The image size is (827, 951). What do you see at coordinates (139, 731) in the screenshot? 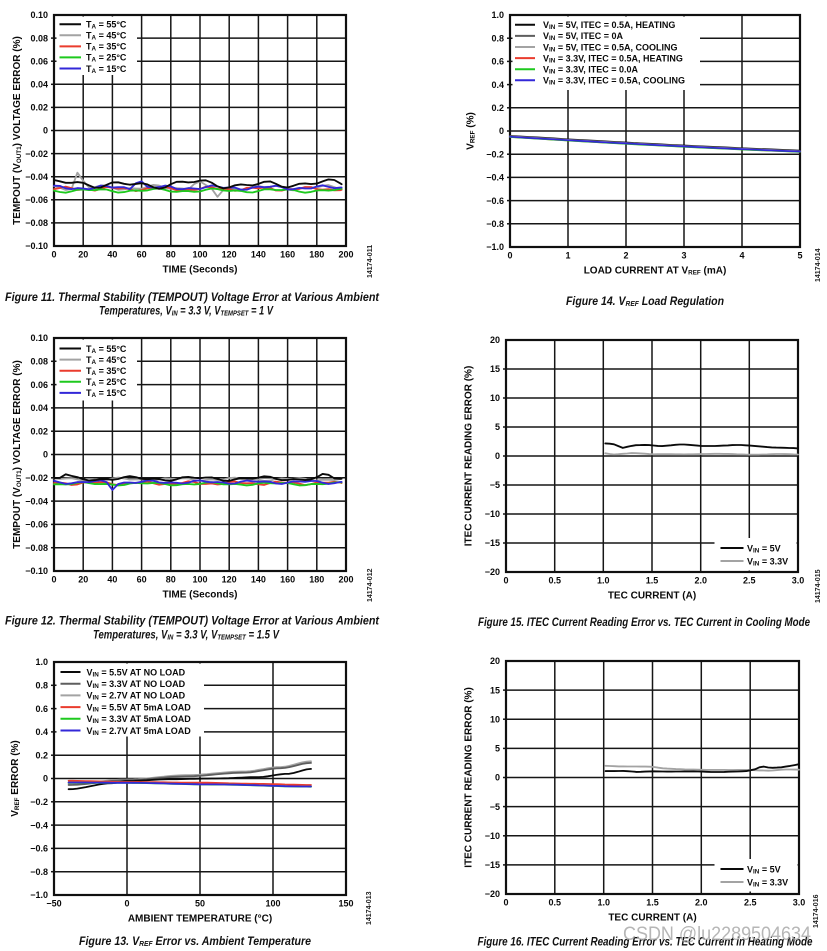
I see `svg-text: VIN = 2.7V AT 5mA LOAD` at bounding box center [139, 731].